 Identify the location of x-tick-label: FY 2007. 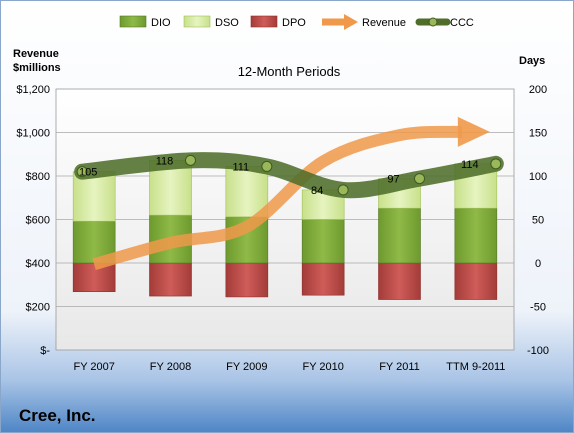
(93, 367).